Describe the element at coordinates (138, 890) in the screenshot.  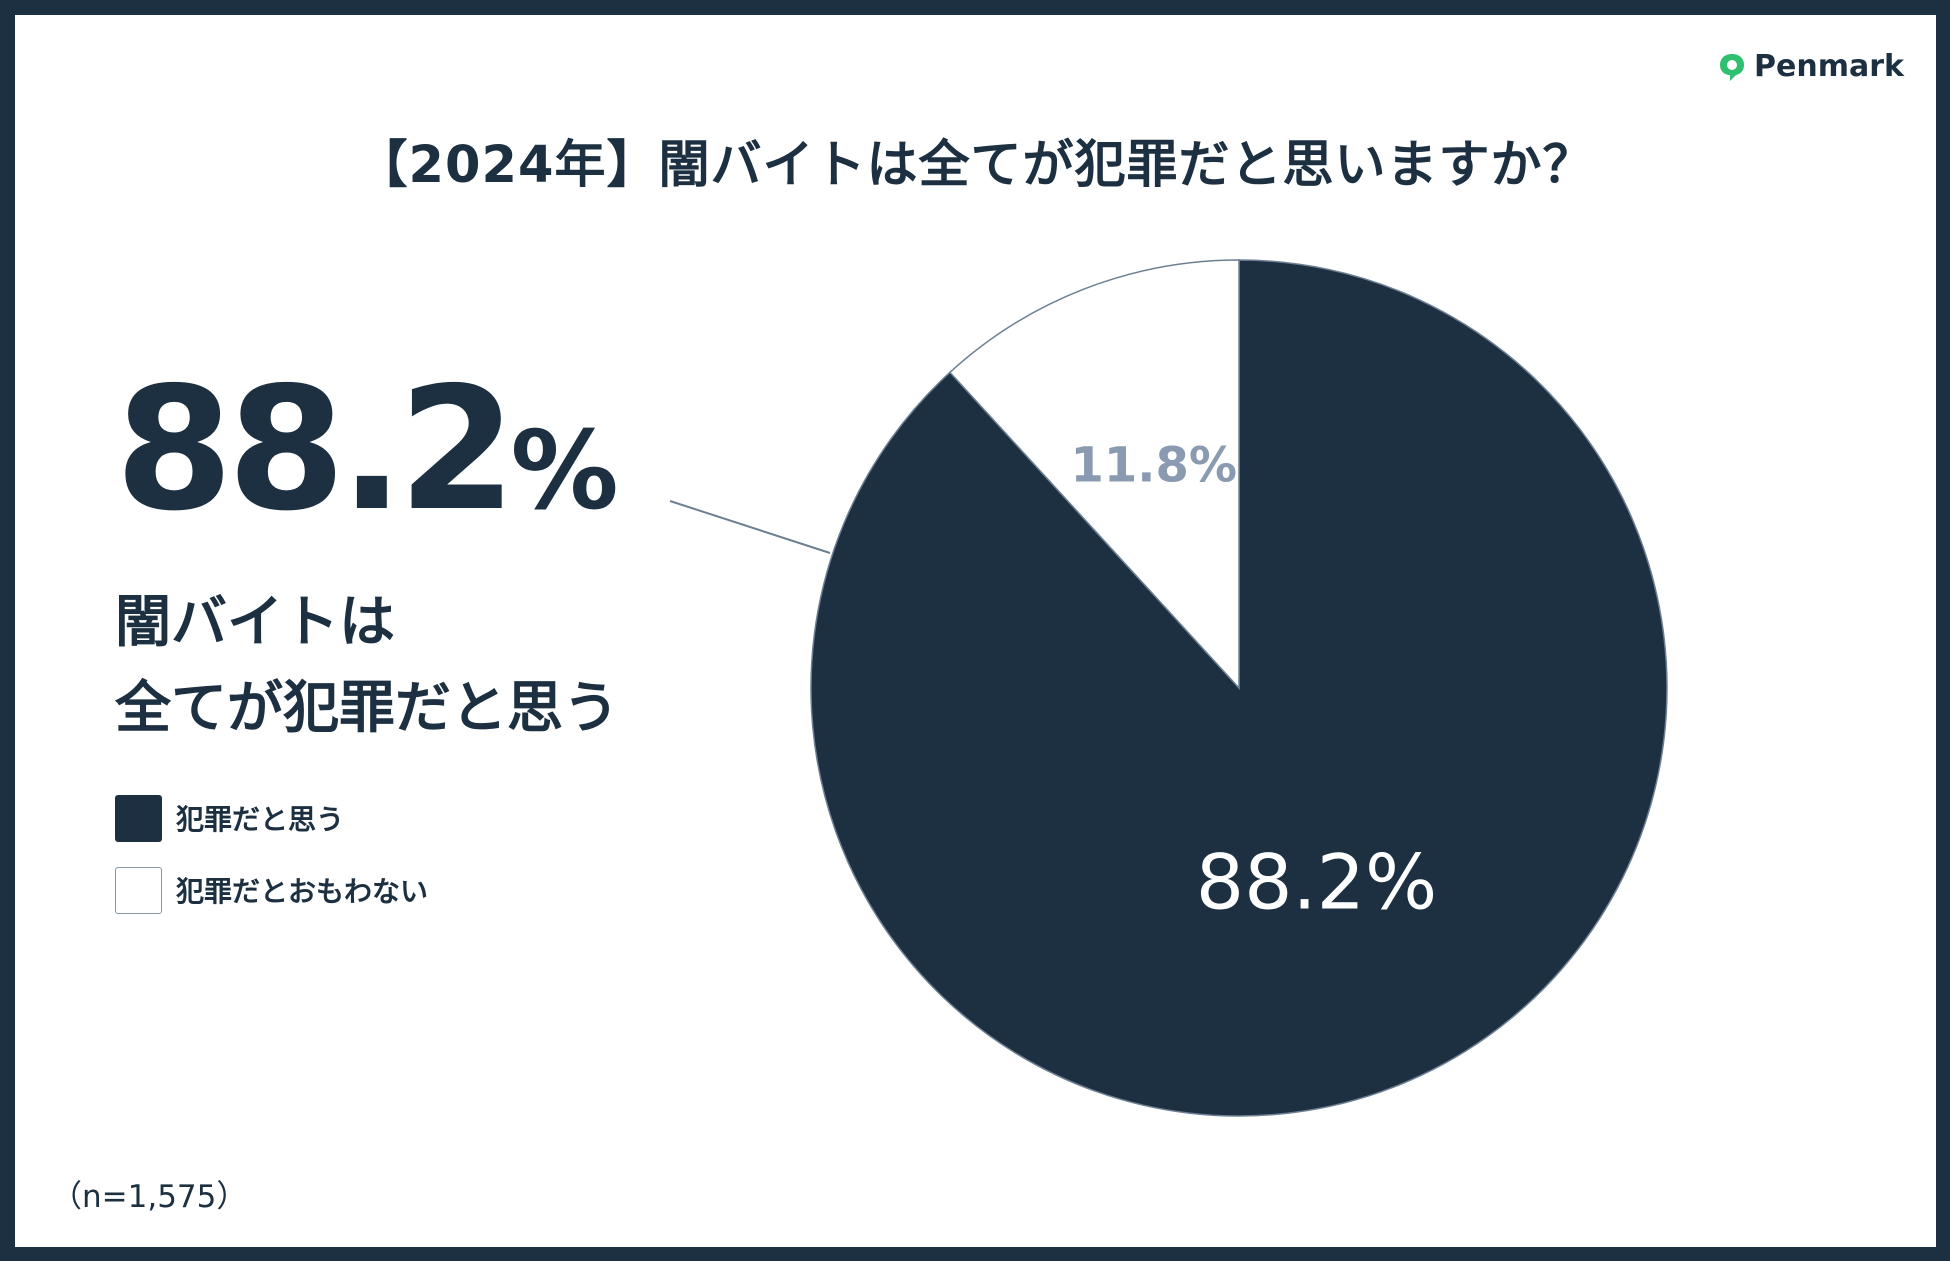
I see `legend-swatch-light` at that location.